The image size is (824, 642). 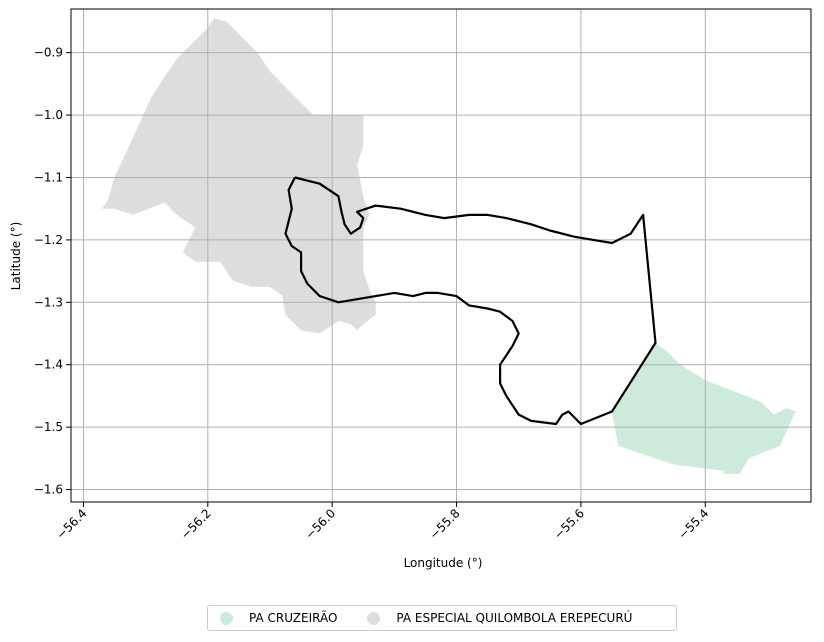 What do you see at coordinates (443, 563) in the screenshot?
I see `x-axis-label: Longitude (°)` at bounding box center [443, 563].